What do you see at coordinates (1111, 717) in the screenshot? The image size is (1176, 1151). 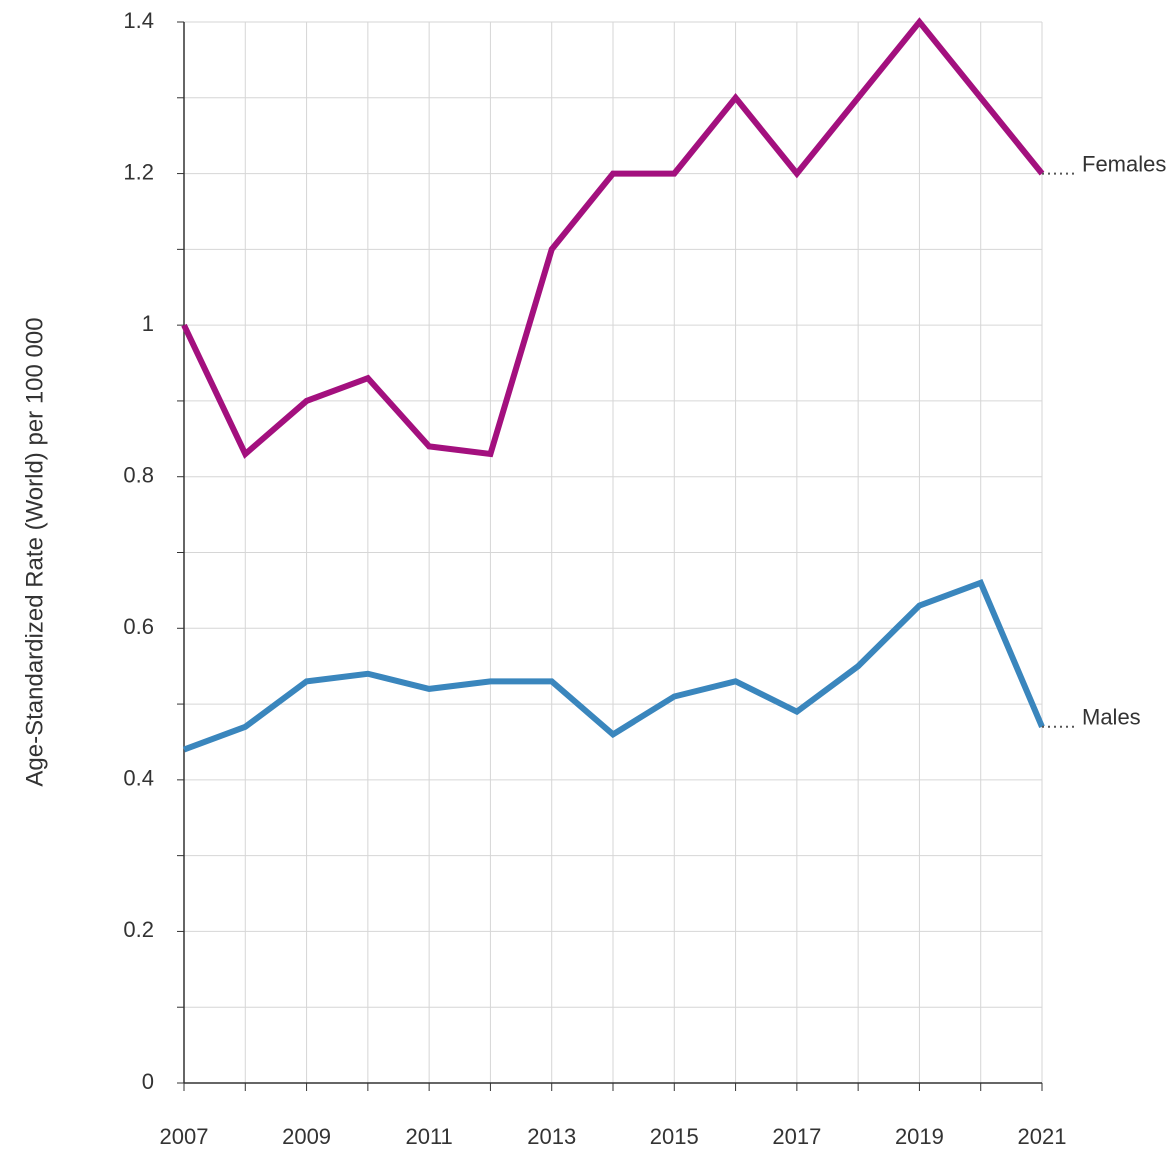 I see `series-label: Males` at bounding box center [1111, 717].